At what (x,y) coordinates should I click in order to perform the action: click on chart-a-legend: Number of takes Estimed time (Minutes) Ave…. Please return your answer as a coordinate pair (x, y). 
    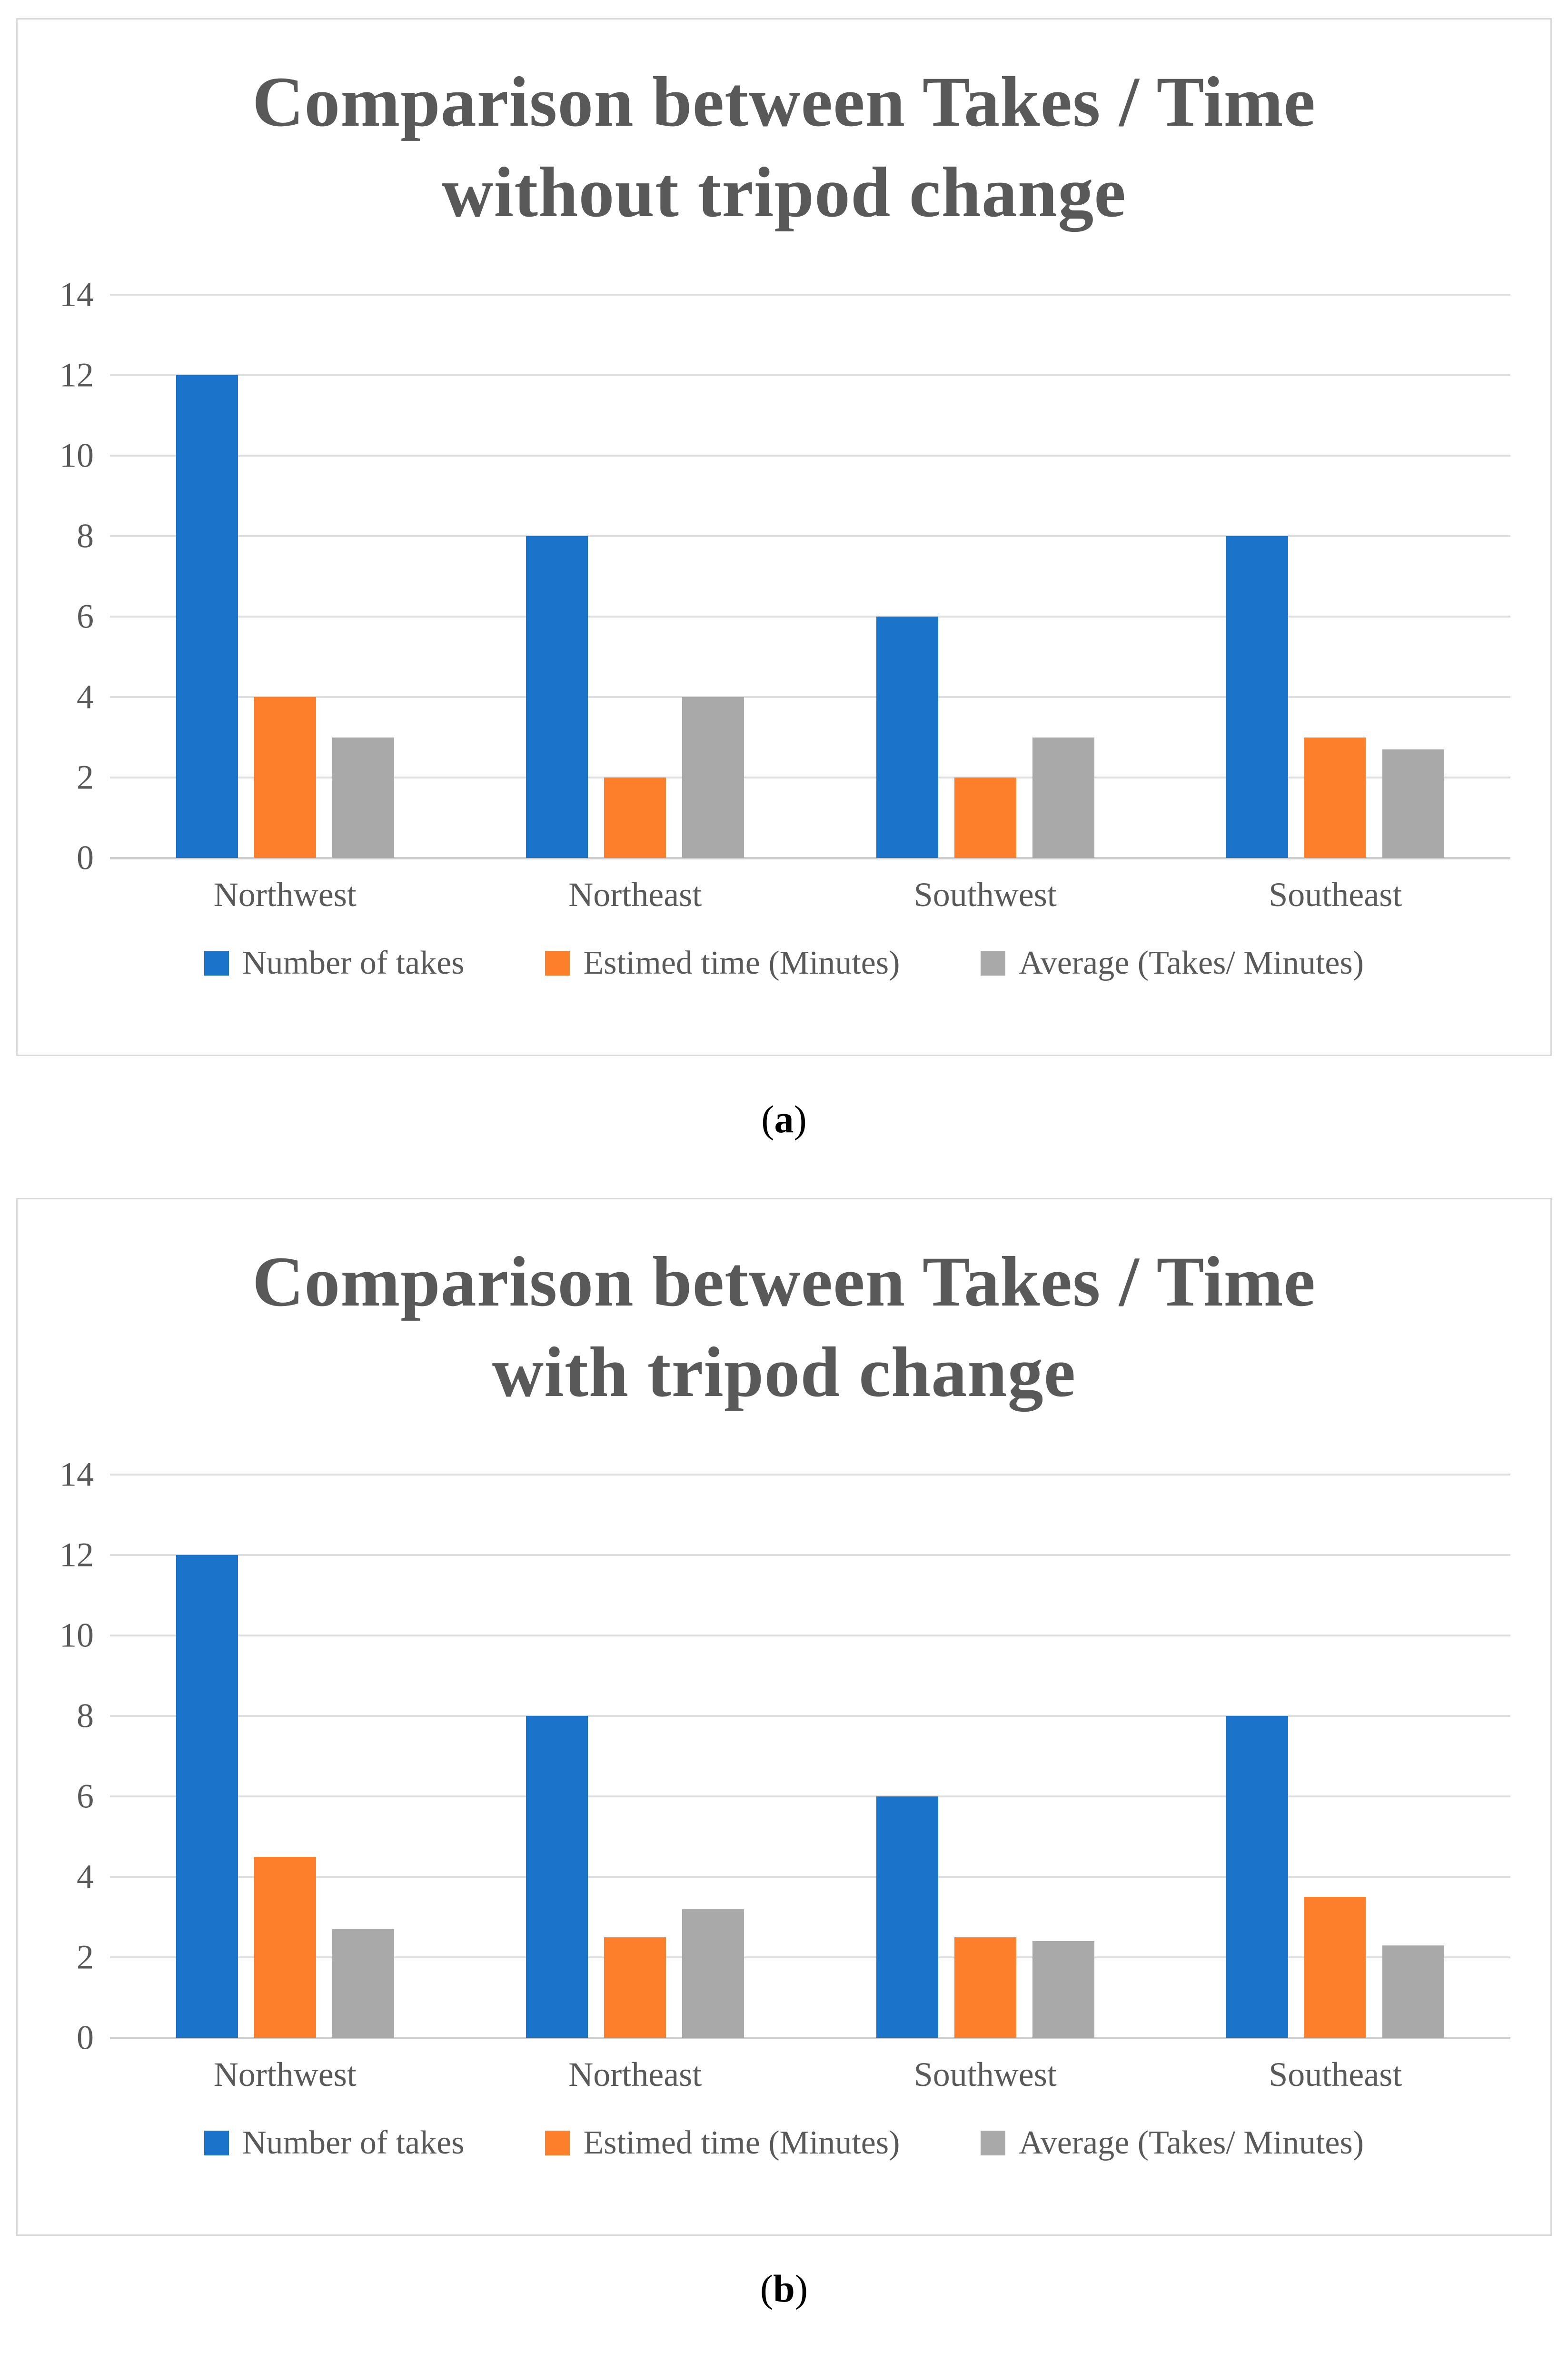
    Looking at the image, I should click on (784, 963).